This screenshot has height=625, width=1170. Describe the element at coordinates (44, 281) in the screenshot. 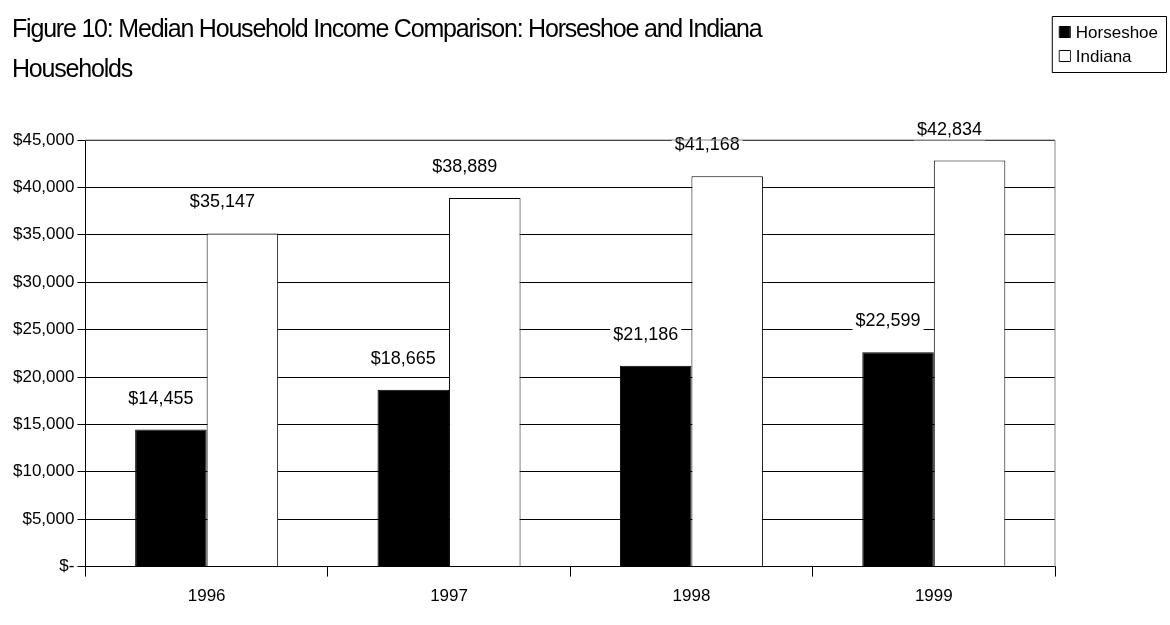

I see `y-tick-label: $30,000` at that location.